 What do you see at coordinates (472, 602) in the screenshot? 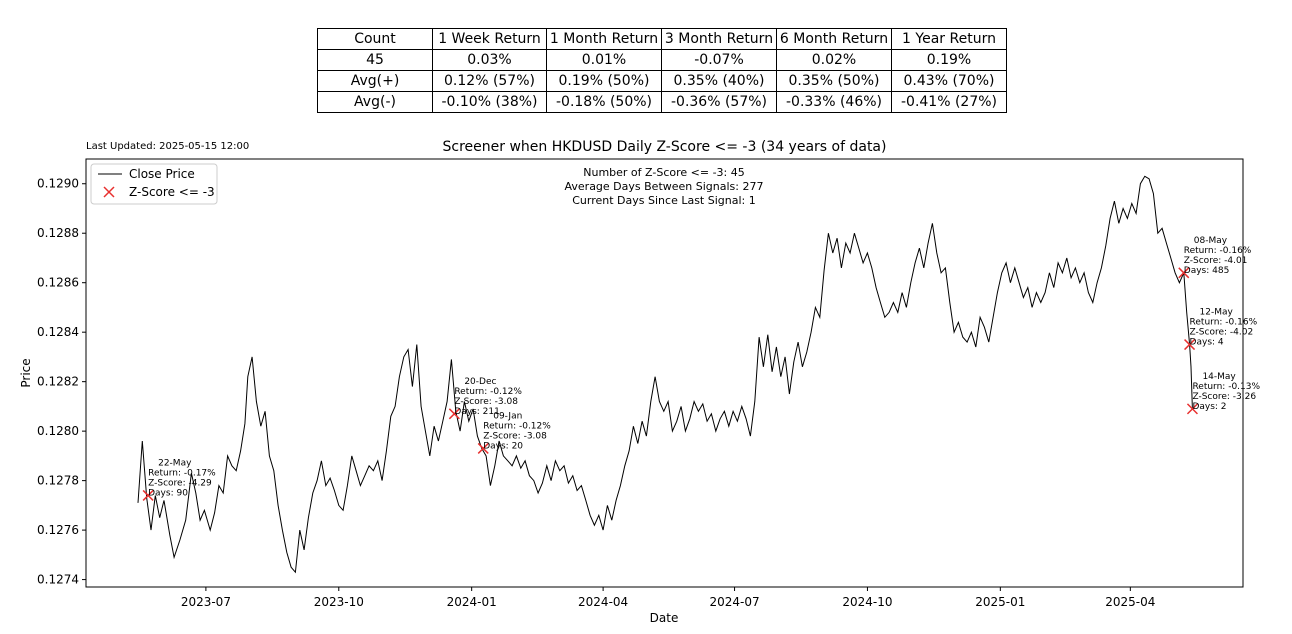
I see `x-tick-label: 2024-01` at bounding box center [472, 602].